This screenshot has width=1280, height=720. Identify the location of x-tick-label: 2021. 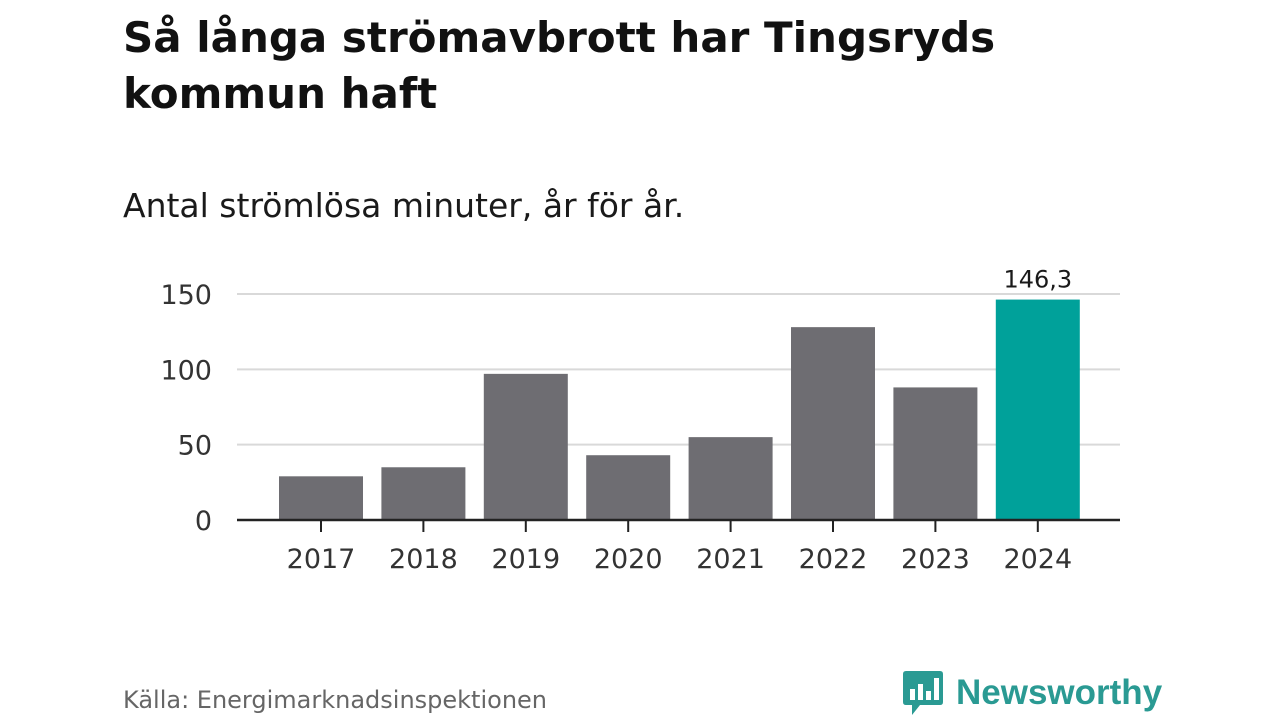
(730, 559).